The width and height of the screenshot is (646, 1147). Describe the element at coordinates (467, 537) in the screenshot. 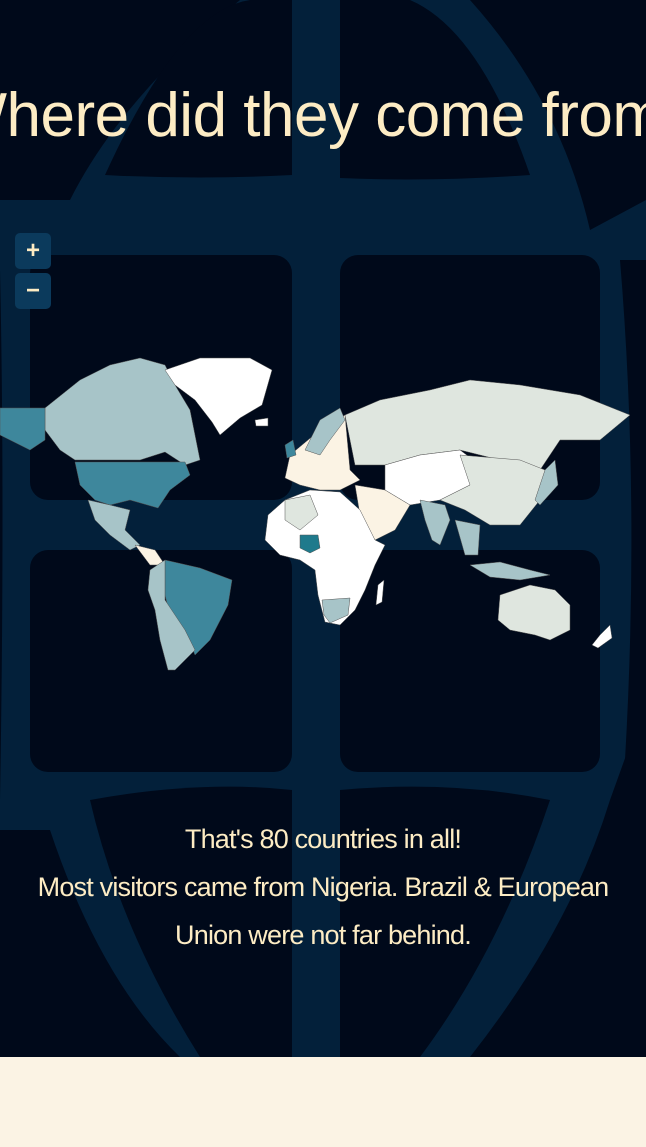

I see `country-southeast-asia` at that location.